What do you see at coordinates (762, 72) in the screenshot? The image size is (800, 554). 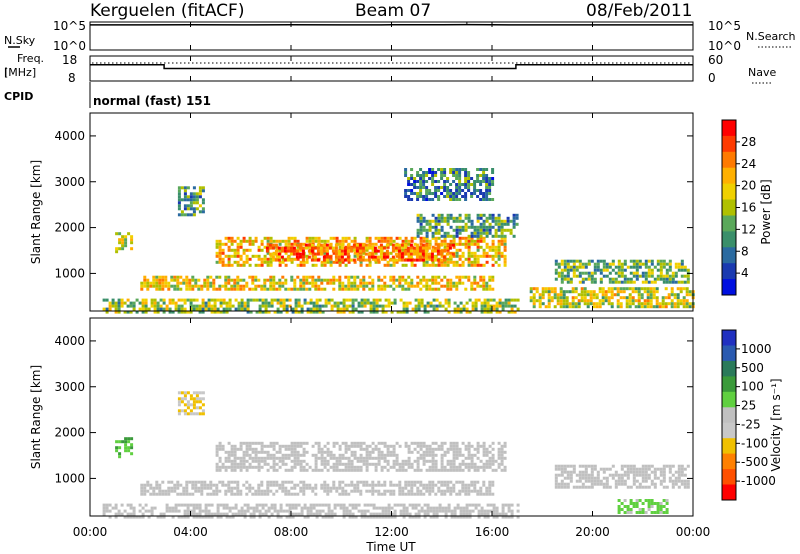 I see `nave-label: Nave` at bounding box center [762, 72].